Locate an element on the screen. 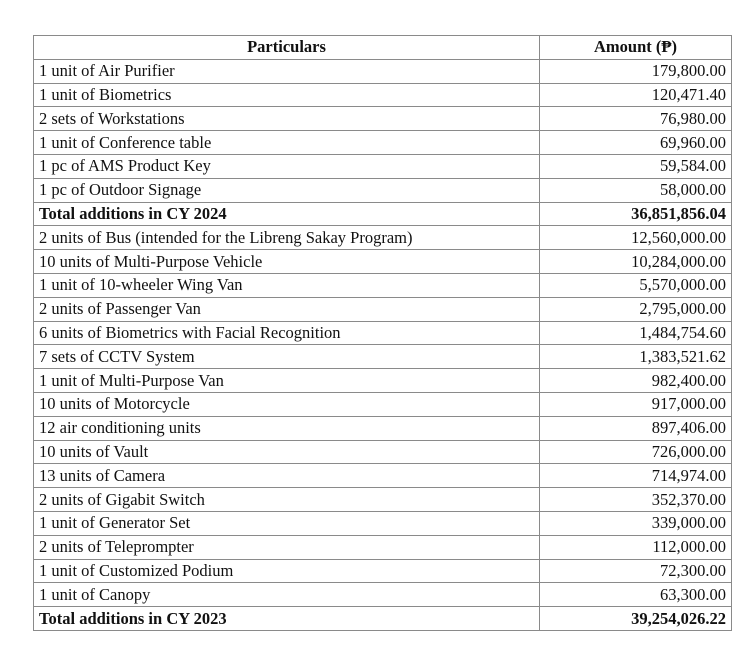 The height and width of the screenshot is (659, 750). amount-cell: 120,471.40 is located at coordinates (635, 95).